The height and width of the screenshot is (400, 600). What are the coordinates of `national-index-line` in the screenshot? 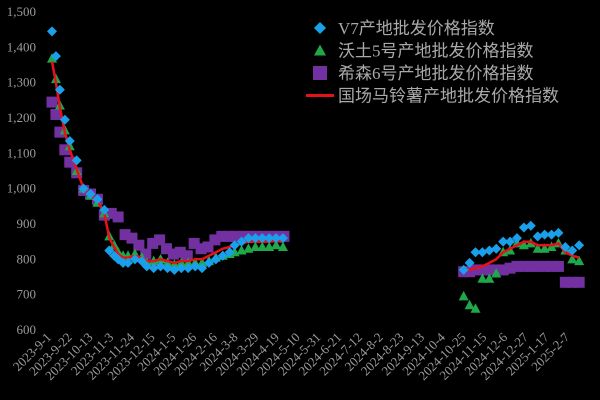 It's located at (521, 256).